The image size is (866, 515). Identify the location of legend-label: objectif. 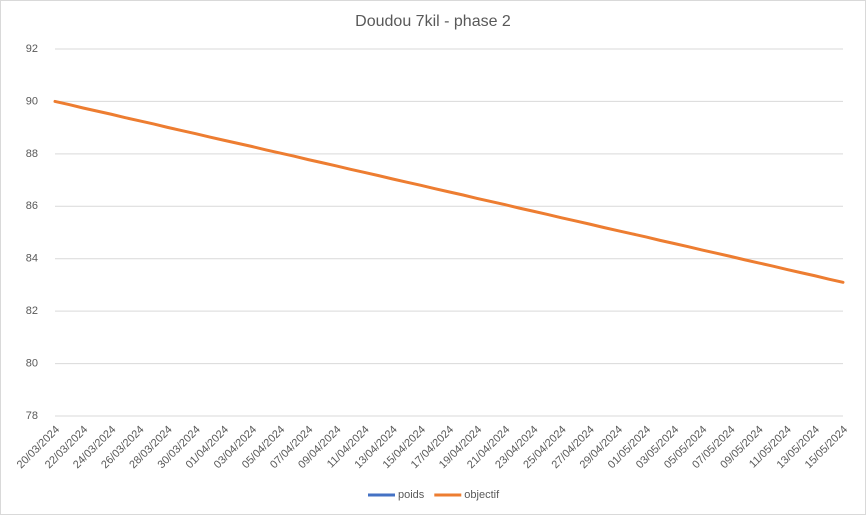
(482, 495).